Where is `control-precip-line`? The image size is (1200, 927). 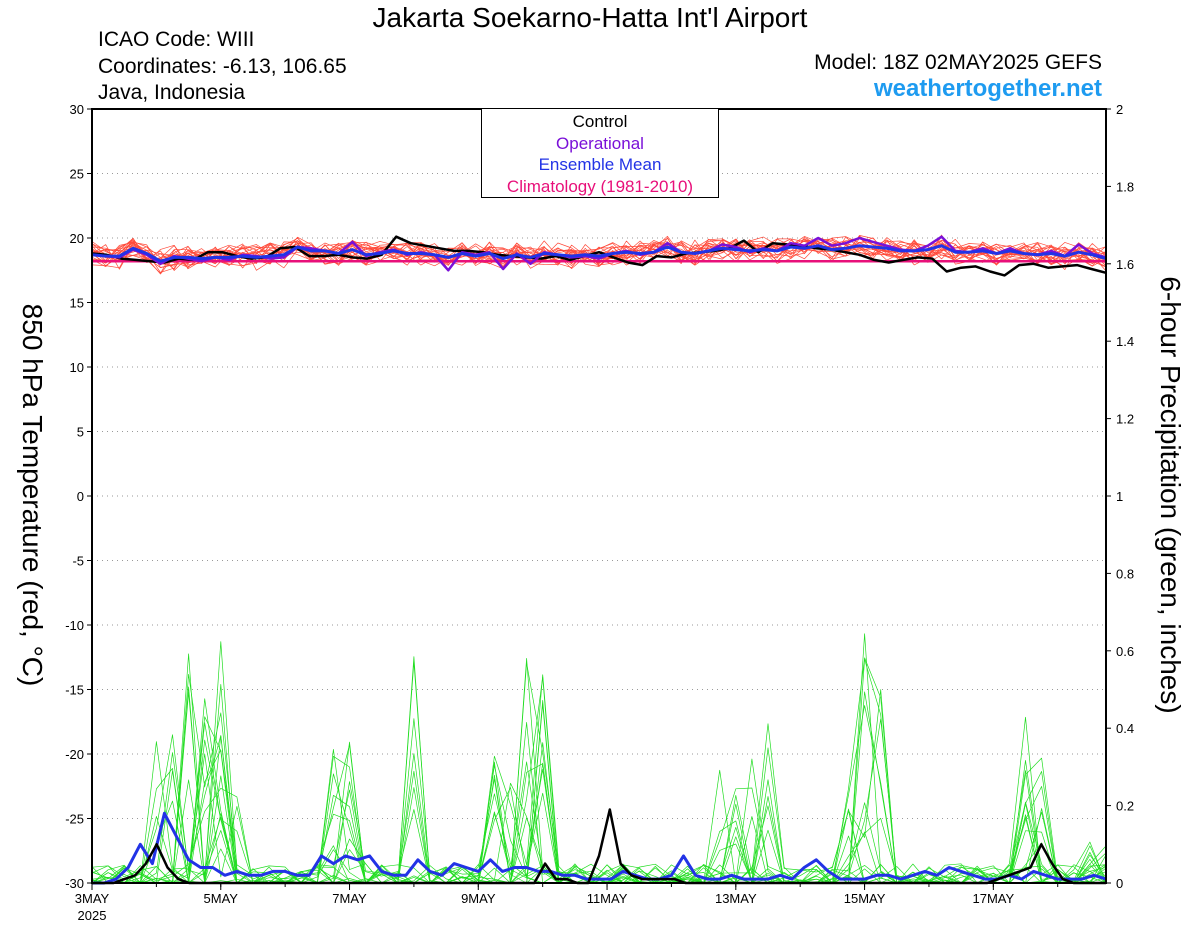 control-precip-line is located at coordinates (599, 846).